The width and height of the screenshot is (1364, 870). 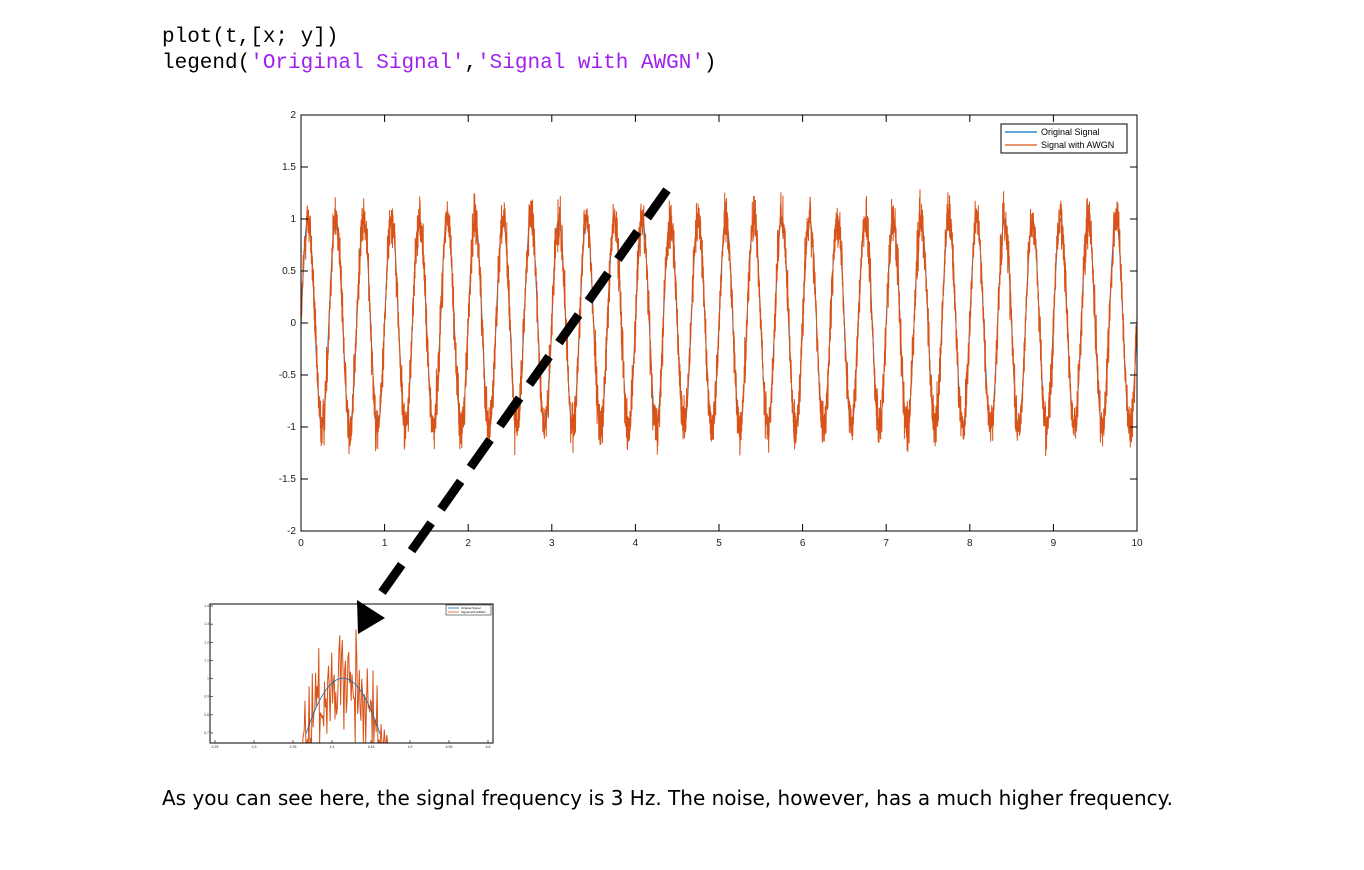 What do you see at coordinates (289, 167) in the screenshot?
I see `y-tick-label: 1.5` at bounding box center [289, 167].